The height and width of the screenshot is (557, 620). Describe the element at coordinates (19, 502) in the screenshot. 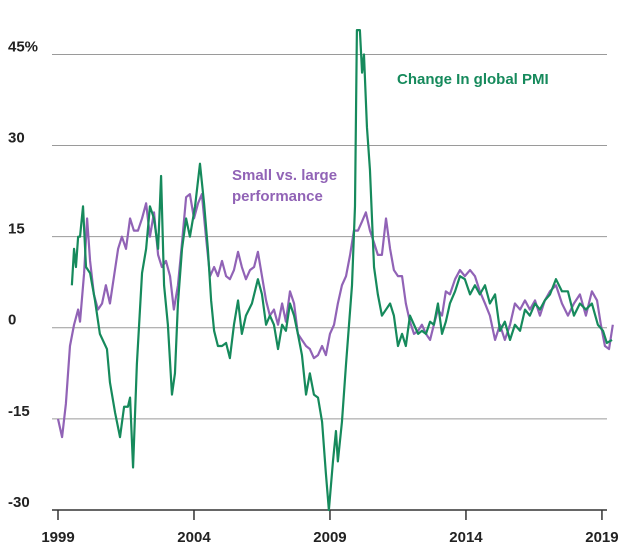

I see `y-tick-label: -30` at that location.